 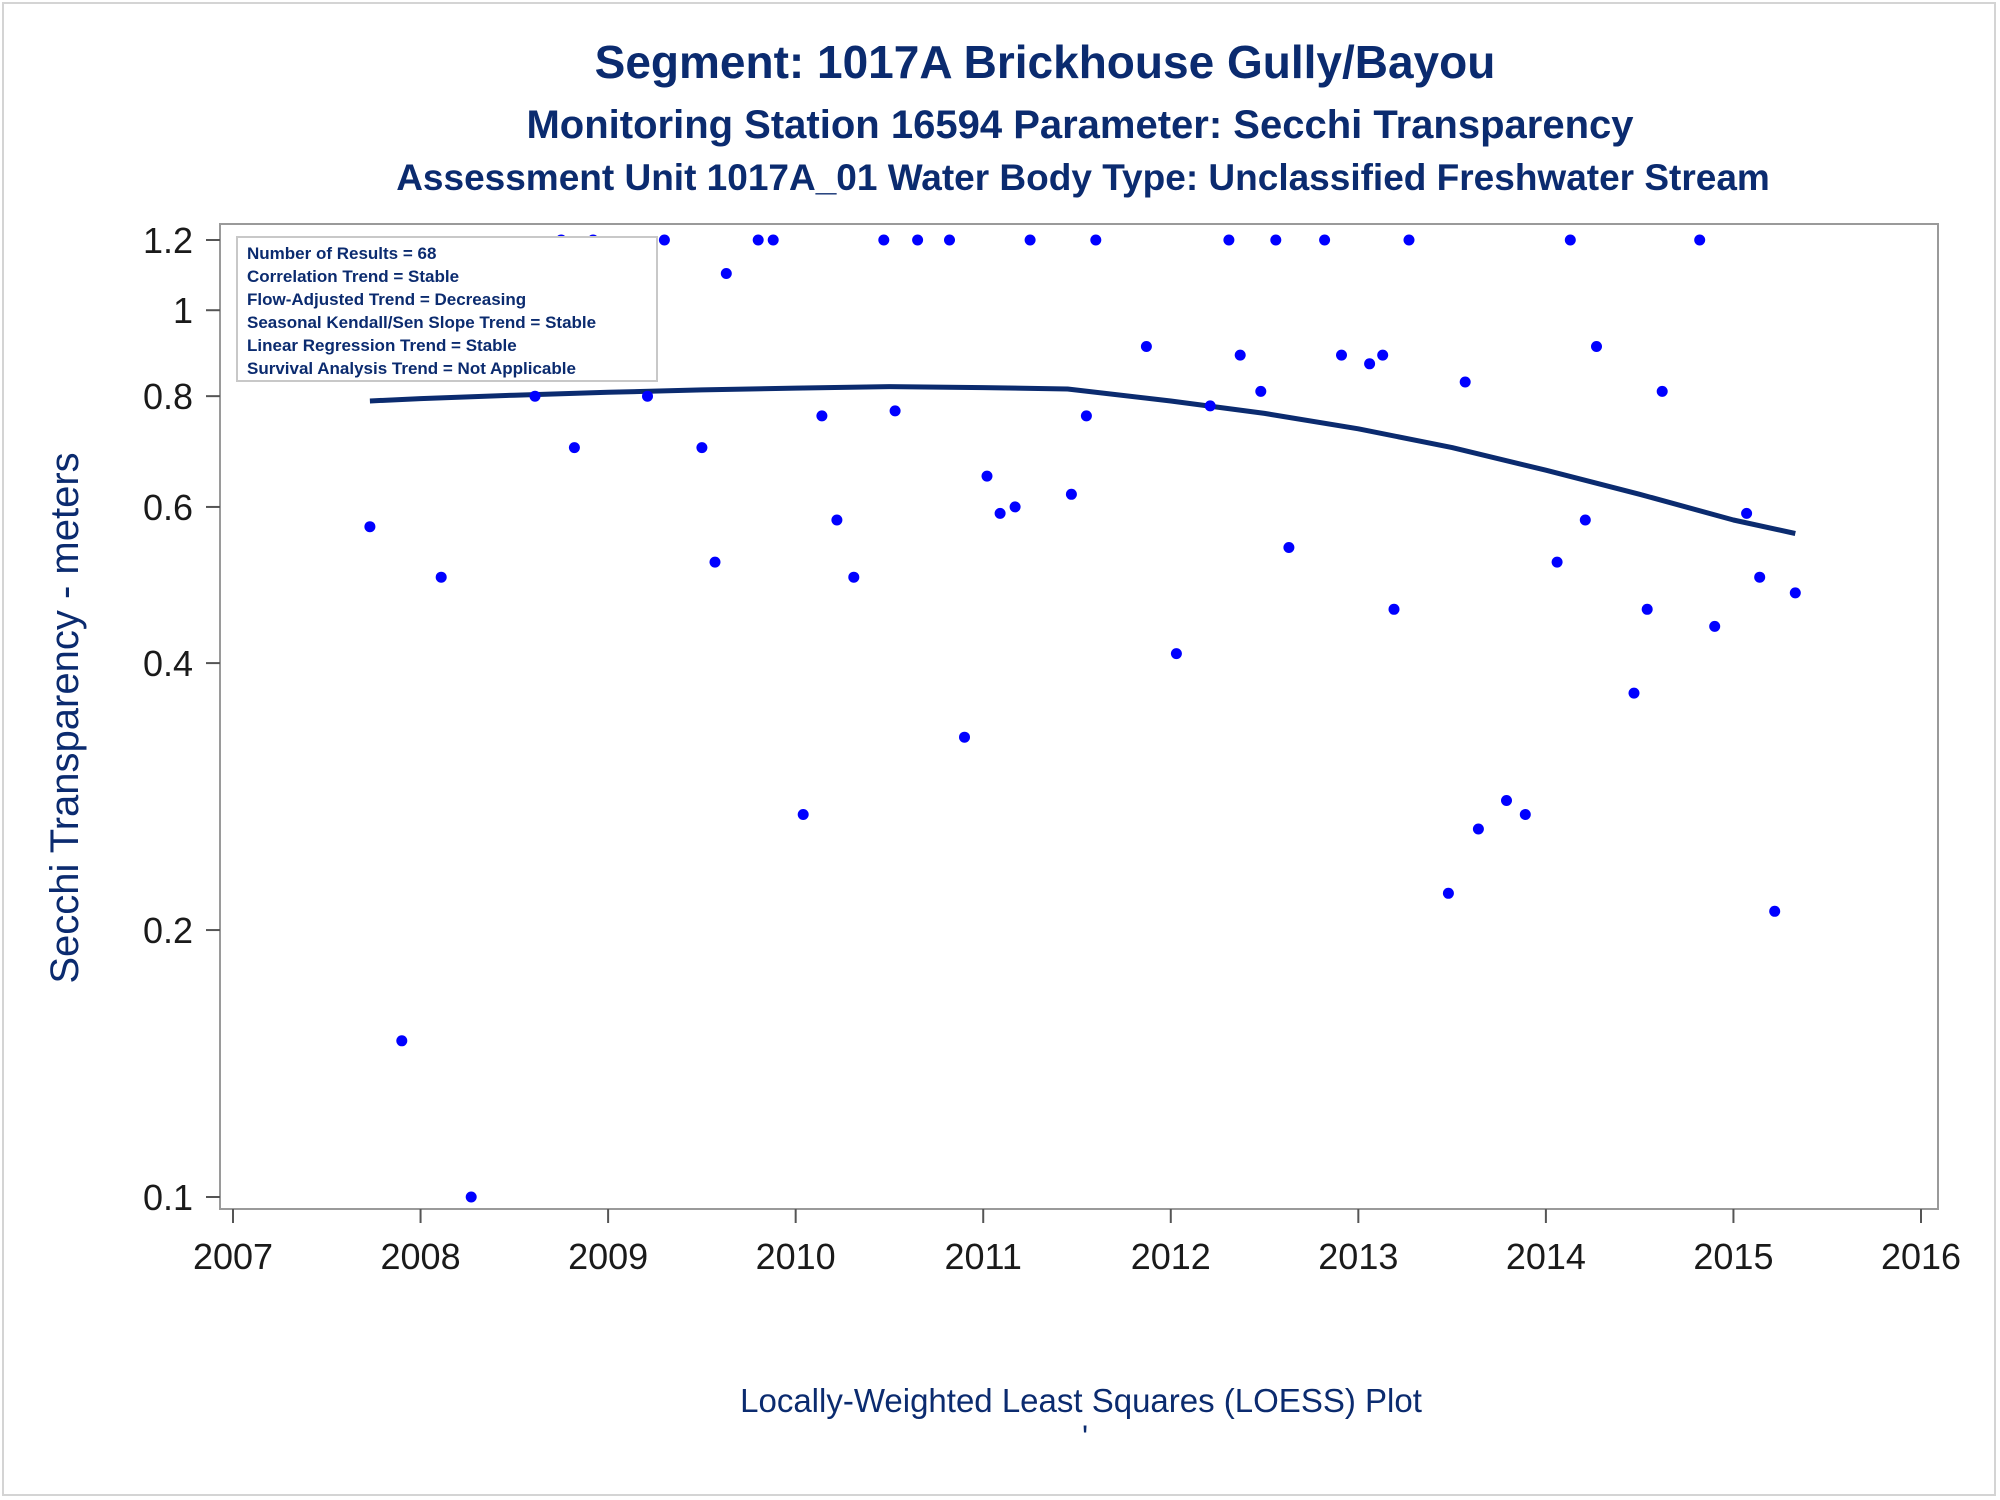 What do you see at coordinates (183, 310) in the screenshot?
I see `y-tick-label-1: 1` at bounding box center [183, 310].